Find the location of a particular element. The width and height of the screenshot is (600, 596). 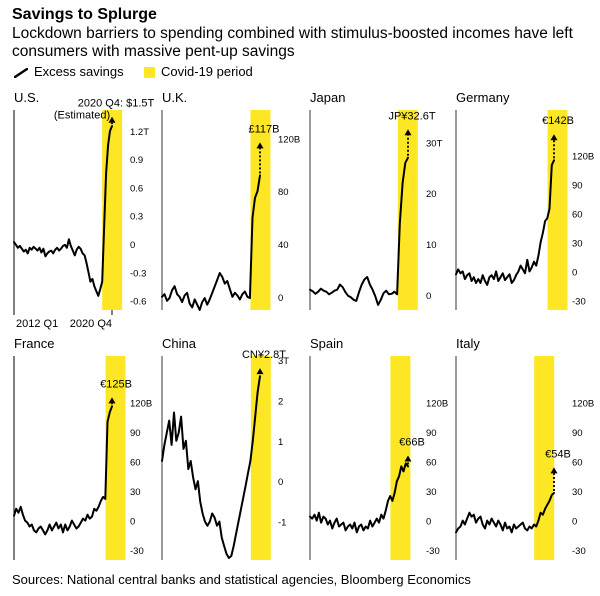

annotation-france: €125B is located at coordinates (116, 384).